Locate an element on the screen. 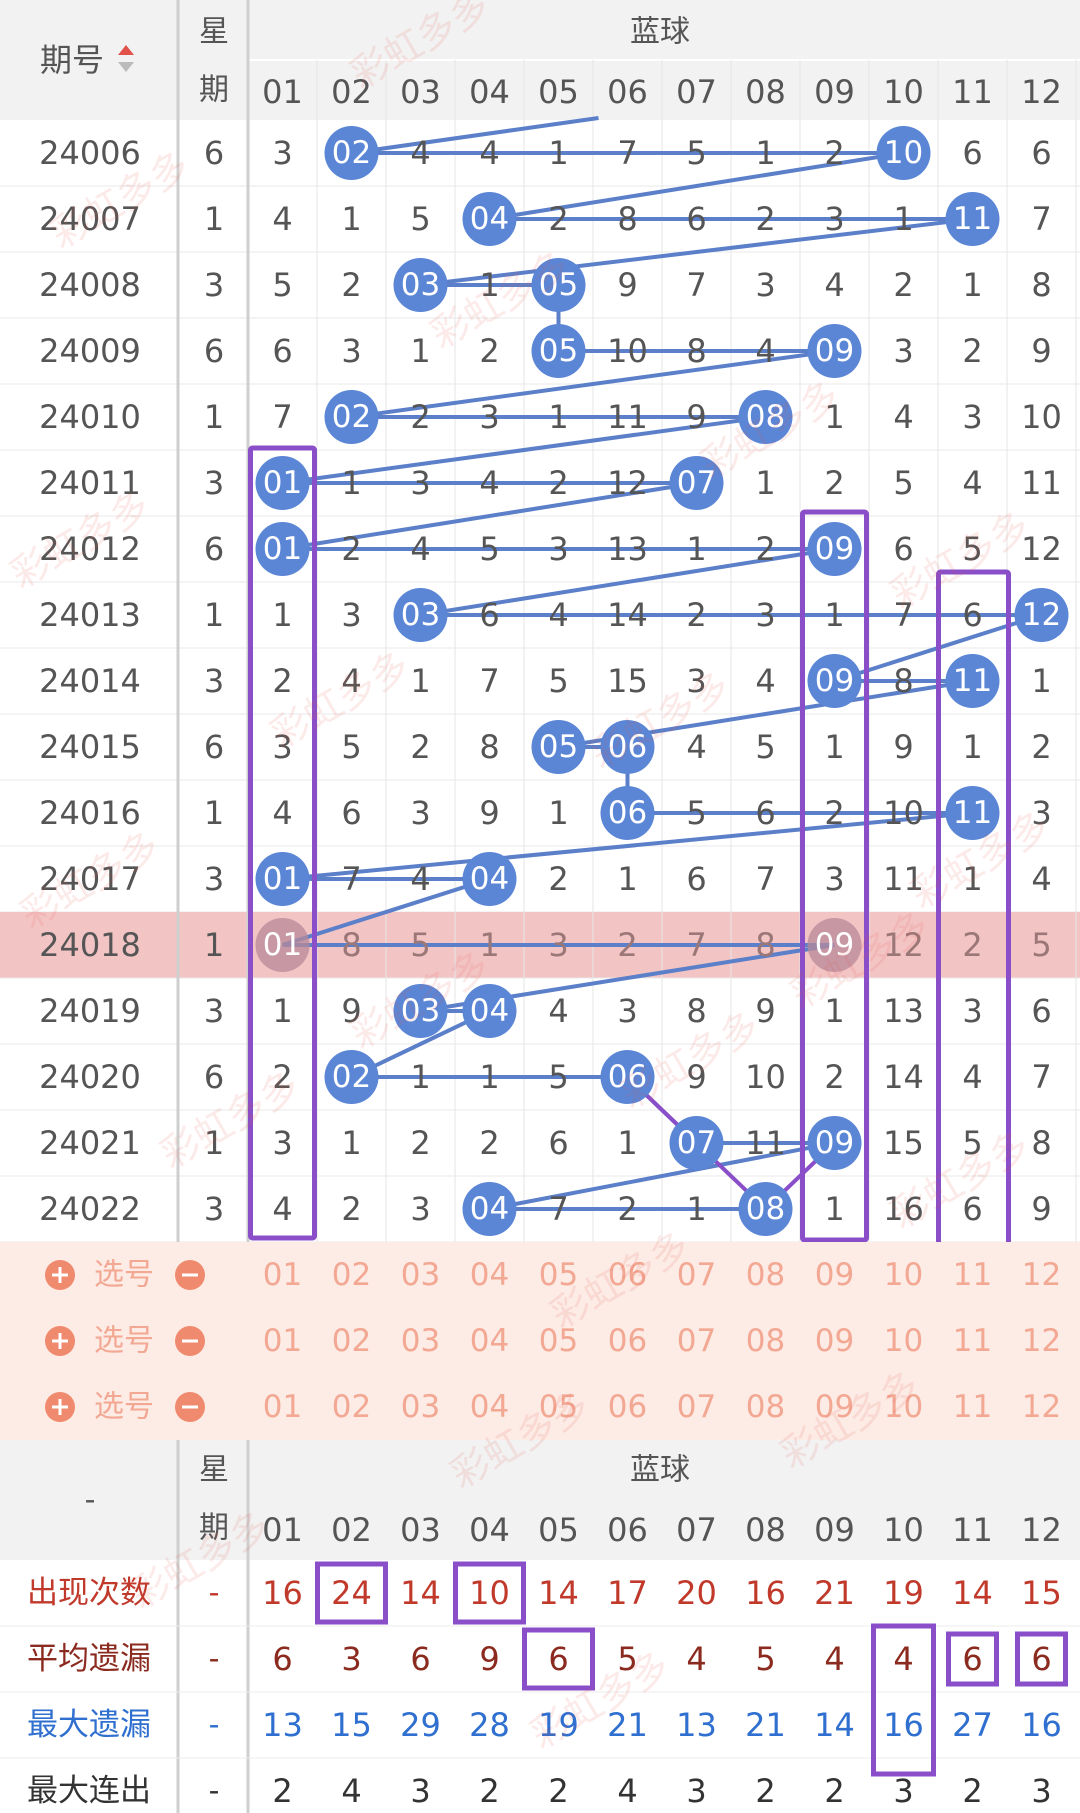 The image size is (1080, 1813). ball-number: 09 is located at coordinates (834, 1143).